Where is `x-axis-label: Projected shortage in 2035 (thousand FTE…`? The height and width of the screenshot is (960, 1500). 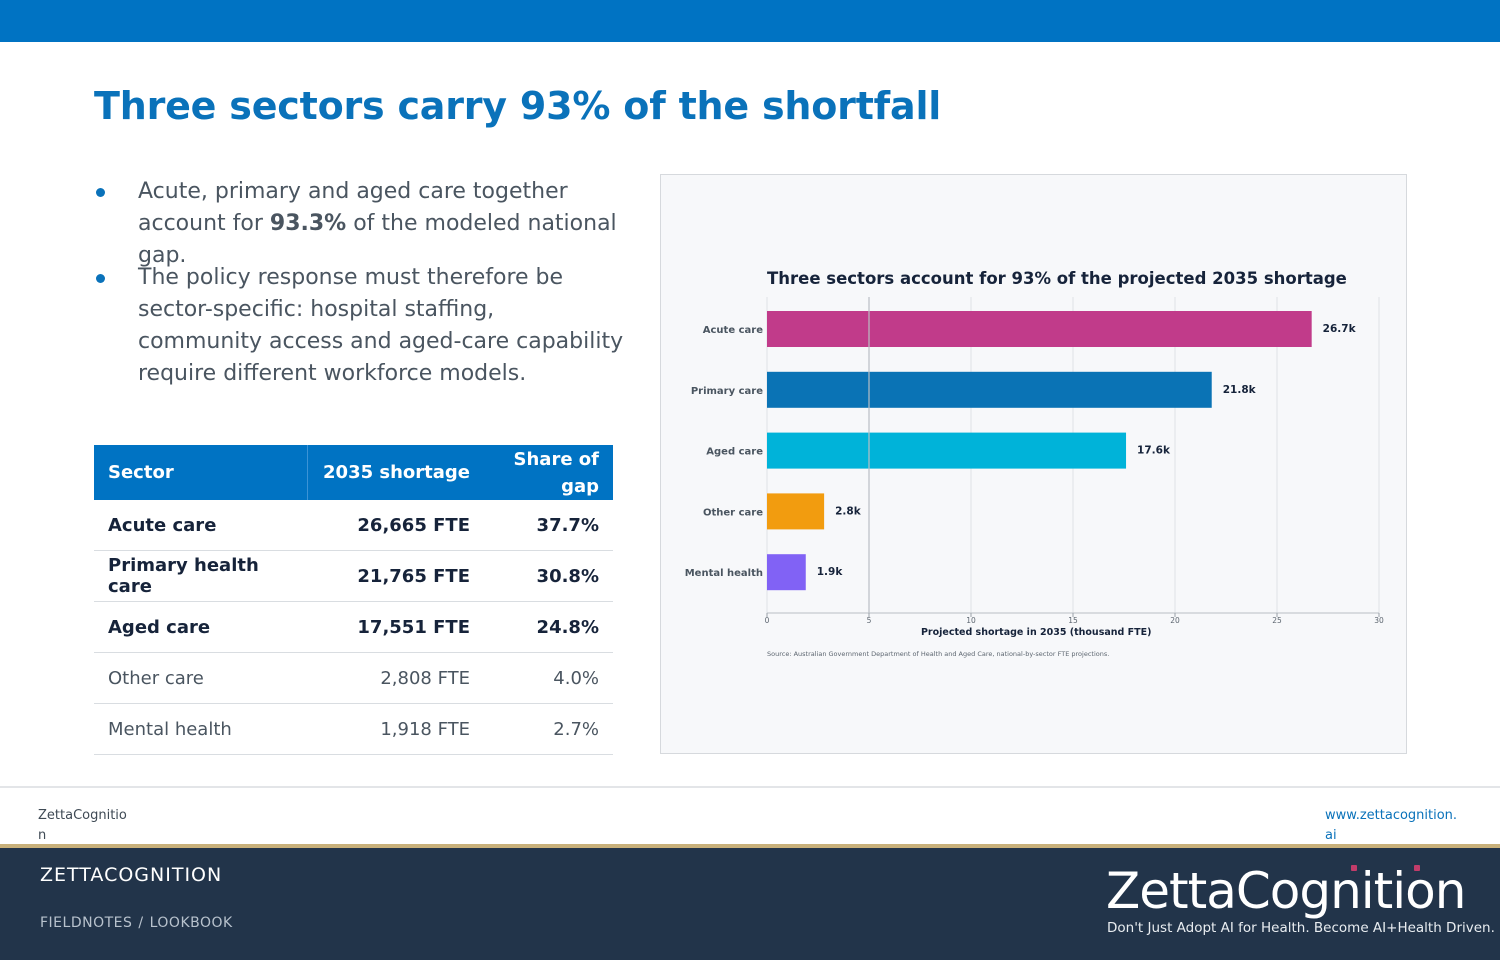
x-axis-label: Projected shortage in 2035 (thousand FTE… is located at coordinates (1036, 632).